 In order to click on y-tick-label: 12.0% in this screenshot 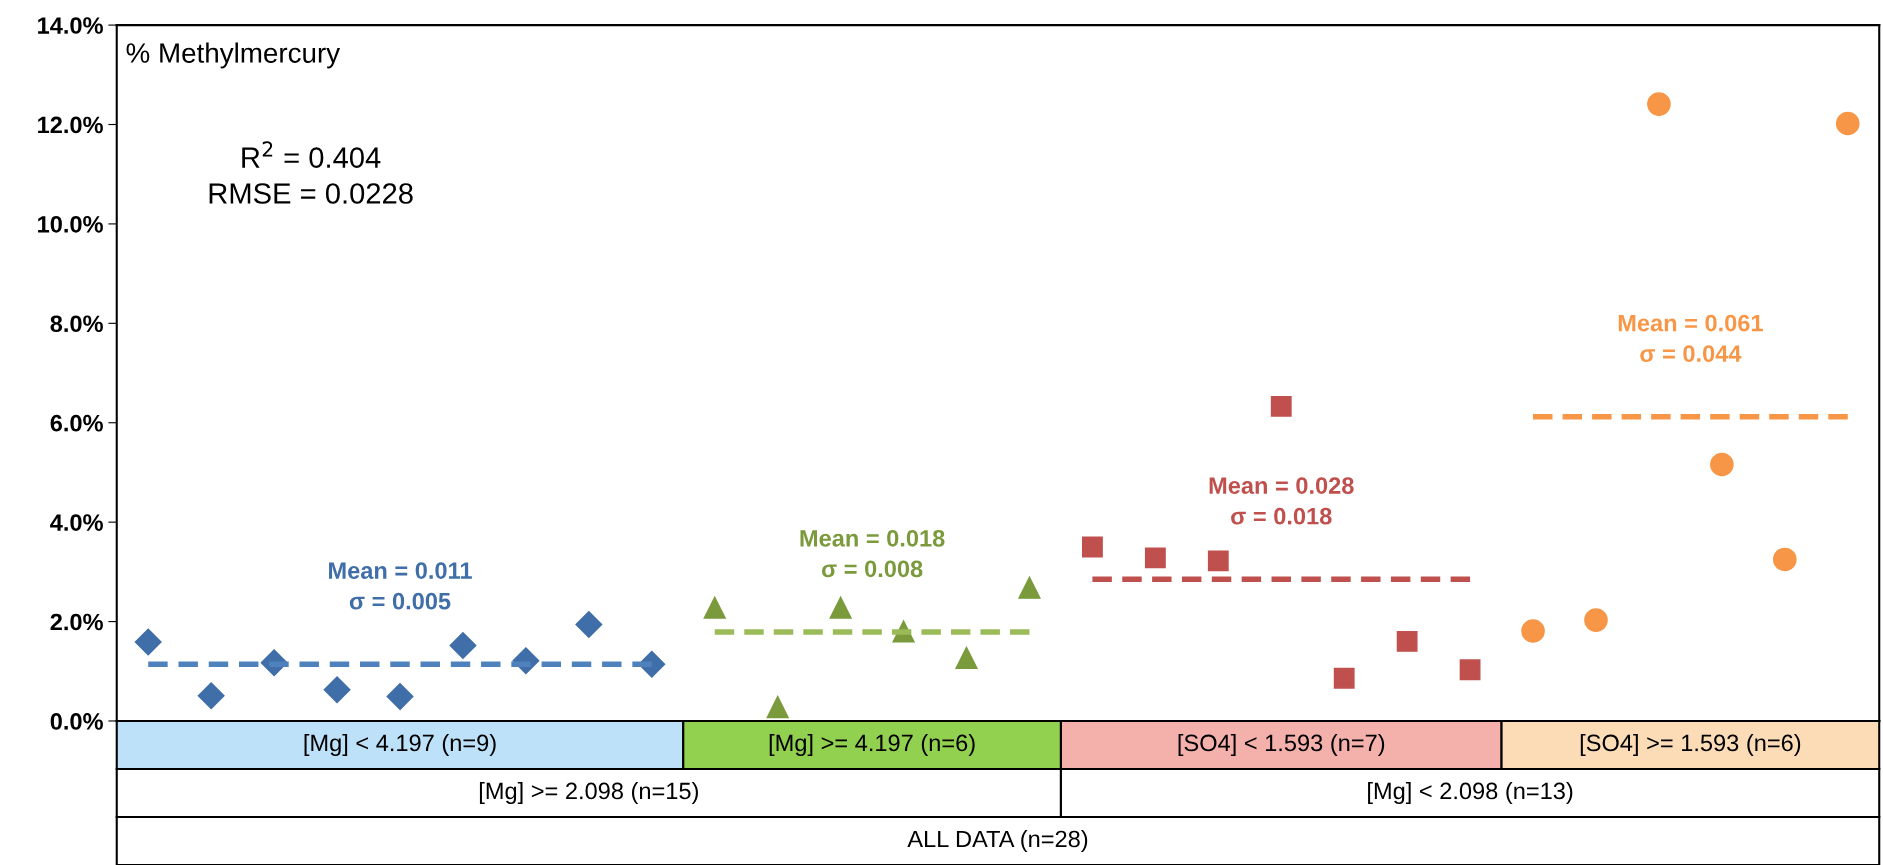, I will do `click(70, 125)`.